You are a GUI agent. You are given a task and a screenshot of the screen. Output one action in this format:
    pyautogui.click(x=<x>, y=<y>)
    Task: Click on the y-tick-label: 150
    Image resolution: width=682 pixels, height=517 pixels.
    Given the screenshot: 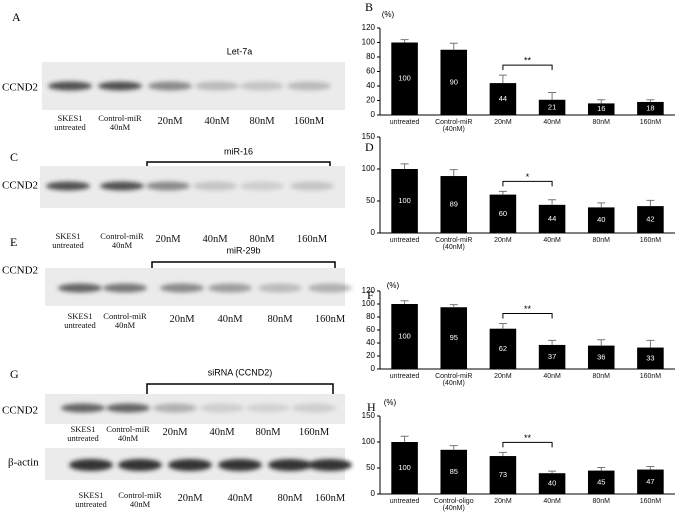 What is the action you would take?
    pyautogui.click(x=369, y=136)
    